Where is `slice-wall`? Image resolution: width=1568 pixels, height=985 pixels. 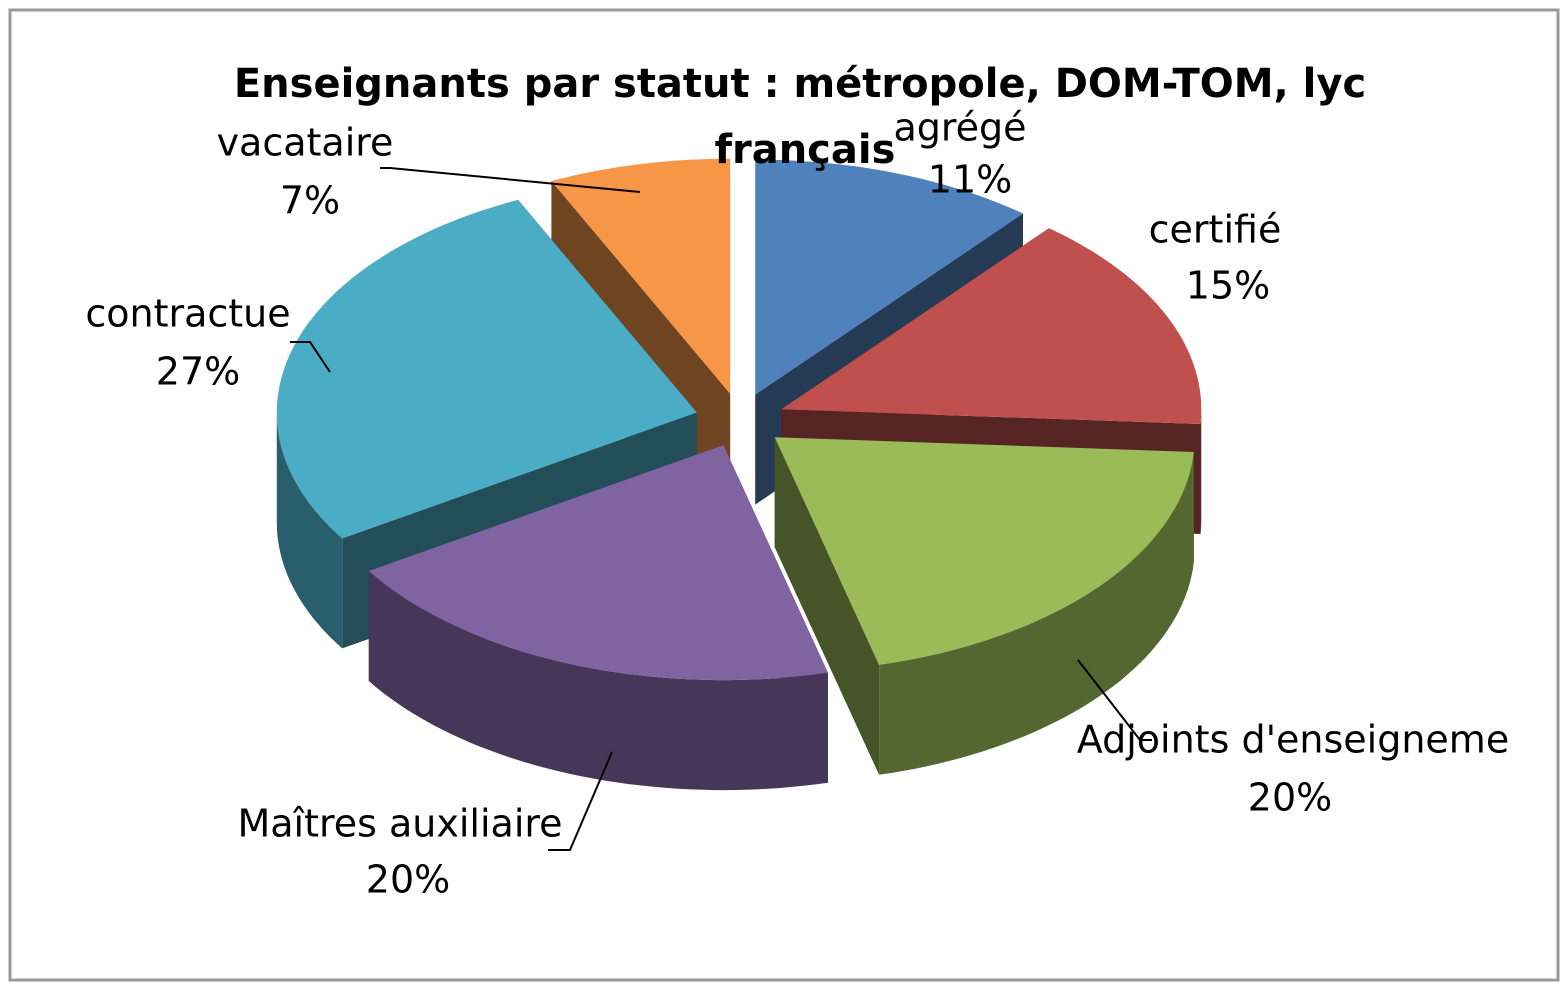
slice-wall is located at coordinates (827, 606).